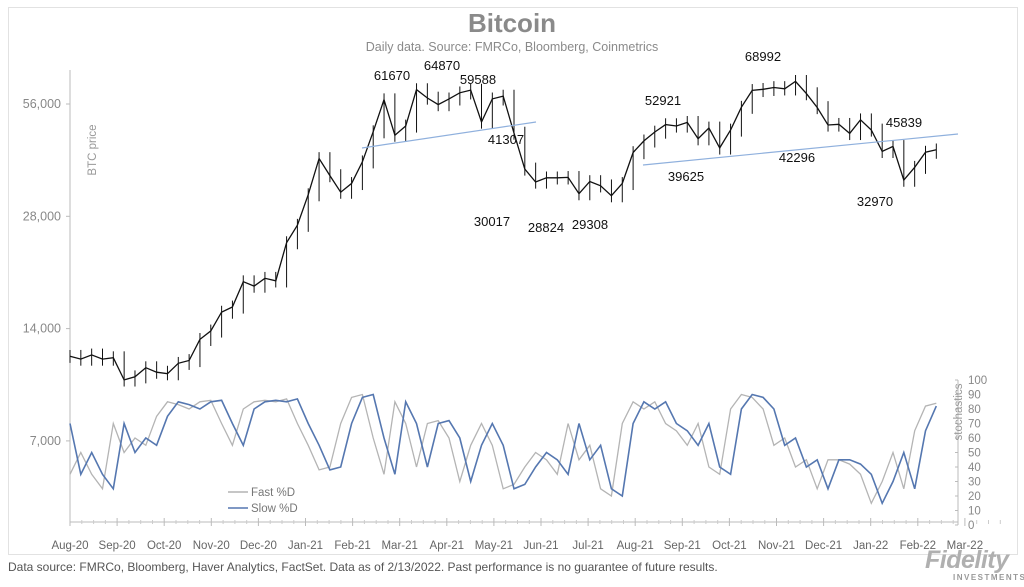 This screenshot has width=1024, height=587. Describe the element at coordinates (974, 468) in the screenshot. I see `y2-tick-label: 40` at that location.